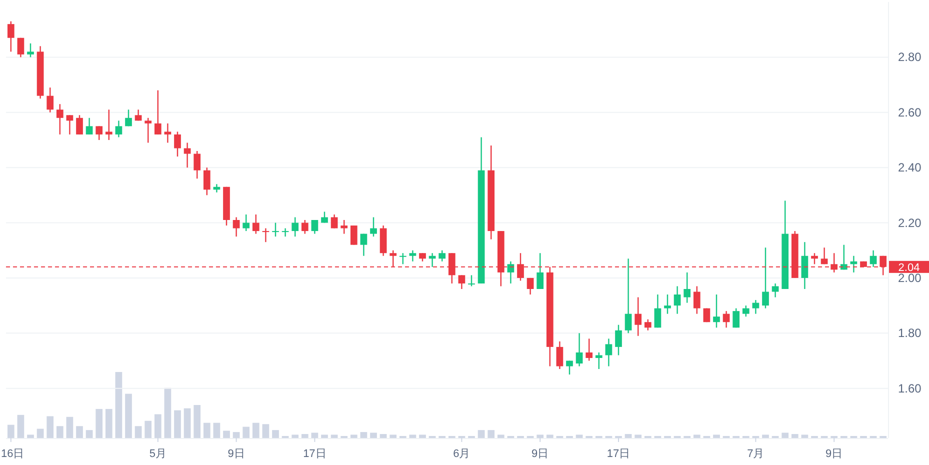  What do you see at coordinates (910, 333) in the screenshot?
I see `y-tick-label: 1.80` at bounding box center [910, 333].